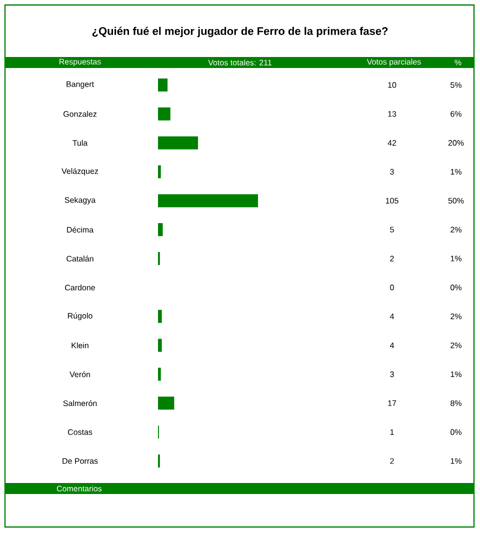 Image resolution: width=480 pixels, height=534 pixels. Describe the element at coordinates (80, 85) in the screenshot. I see `y-tick-label: Bangert` at that location.